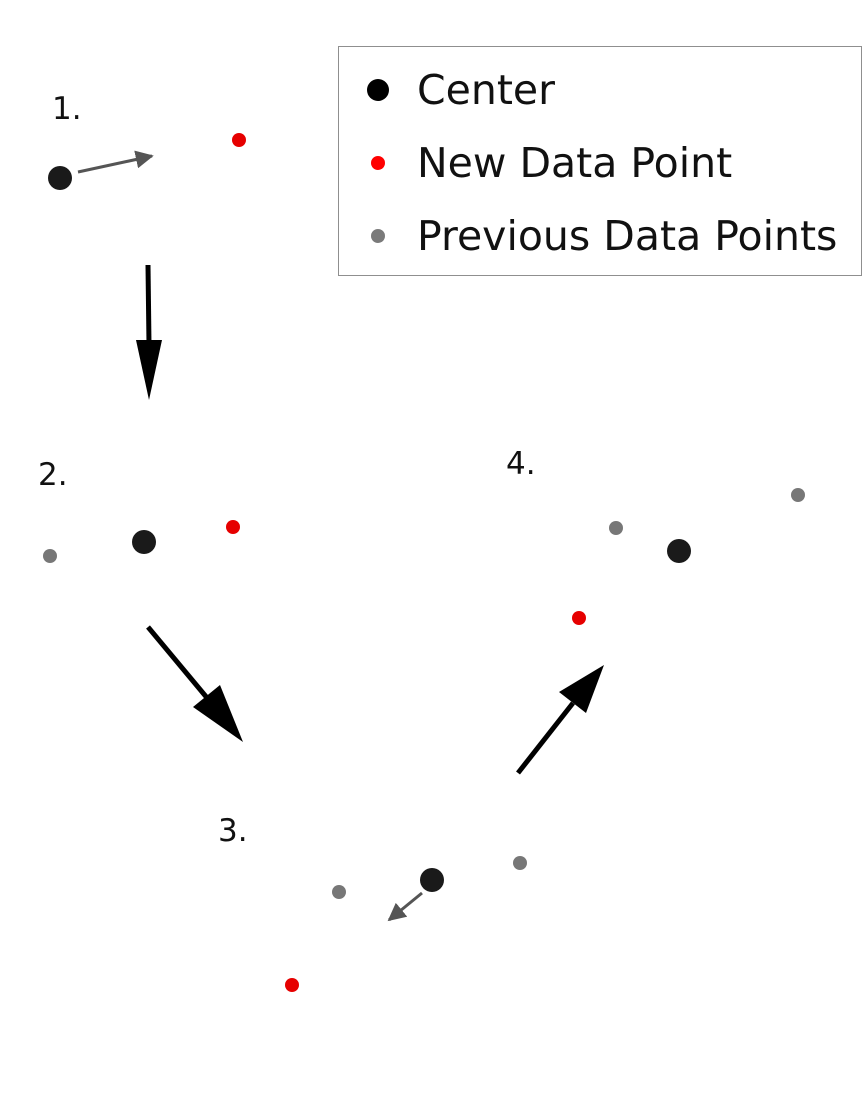 This screenshot has width=868, height=1118. I want to click on step-label-3: 3., so click(233, 831).